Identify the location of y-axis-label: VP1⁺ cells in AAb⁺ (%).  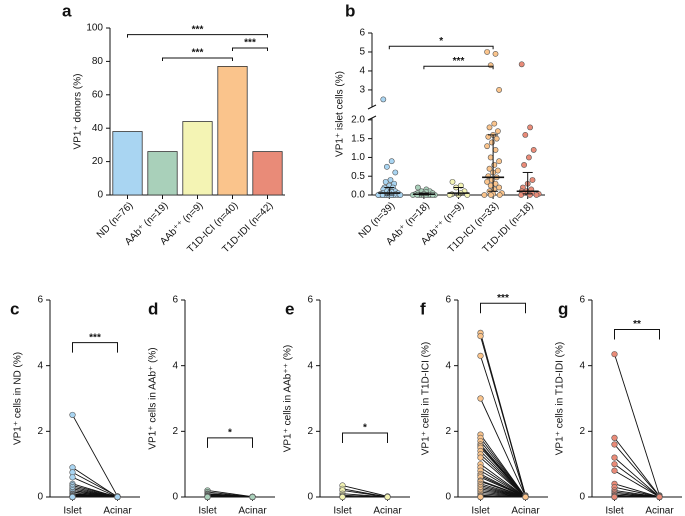
(153, 398).